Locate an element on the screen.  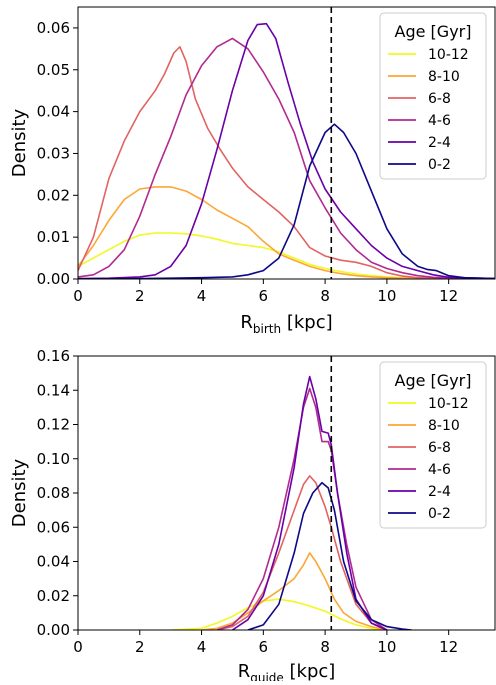
y-tick-label: 0.08 is located at coordinates (53, 493).